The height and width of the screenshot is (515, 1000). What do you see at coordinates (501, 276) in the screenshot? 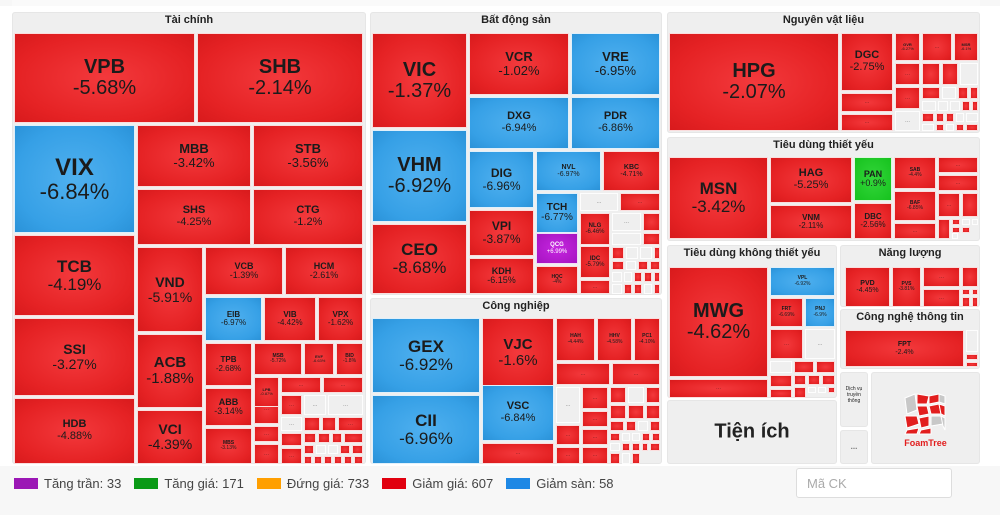
I see `treemap-cell-kdh: KDH -6.15%` at bounding box center [501, 276].